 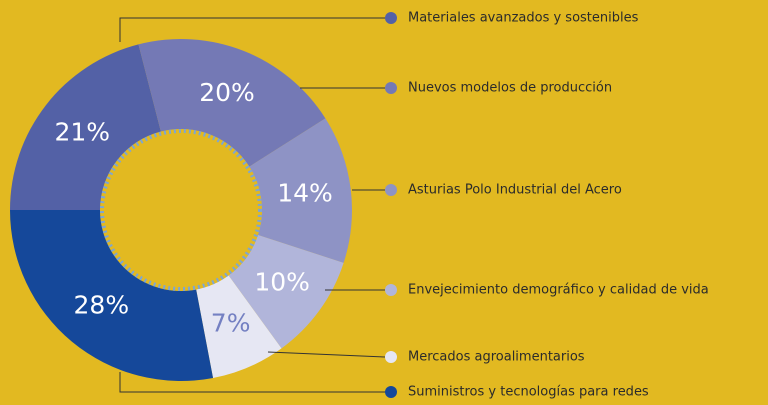 I want to click on value-label: 28%, so click(x=102, y=304).